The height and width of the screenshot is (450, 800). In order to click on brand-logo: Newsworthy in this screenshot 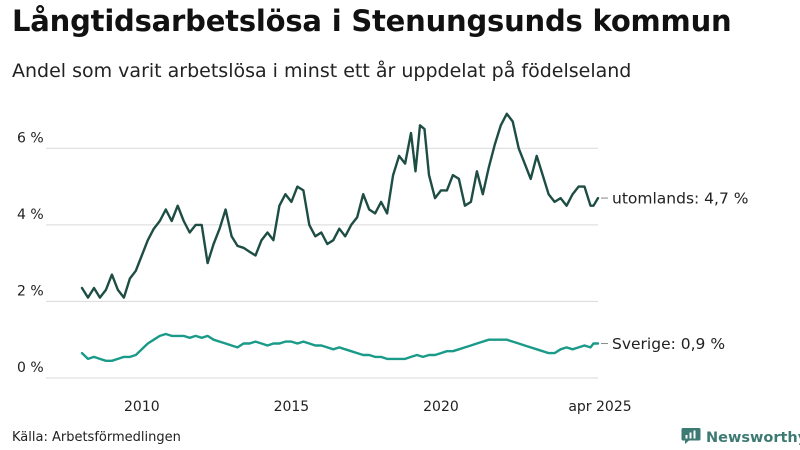, I will do `click(740, 438)`.